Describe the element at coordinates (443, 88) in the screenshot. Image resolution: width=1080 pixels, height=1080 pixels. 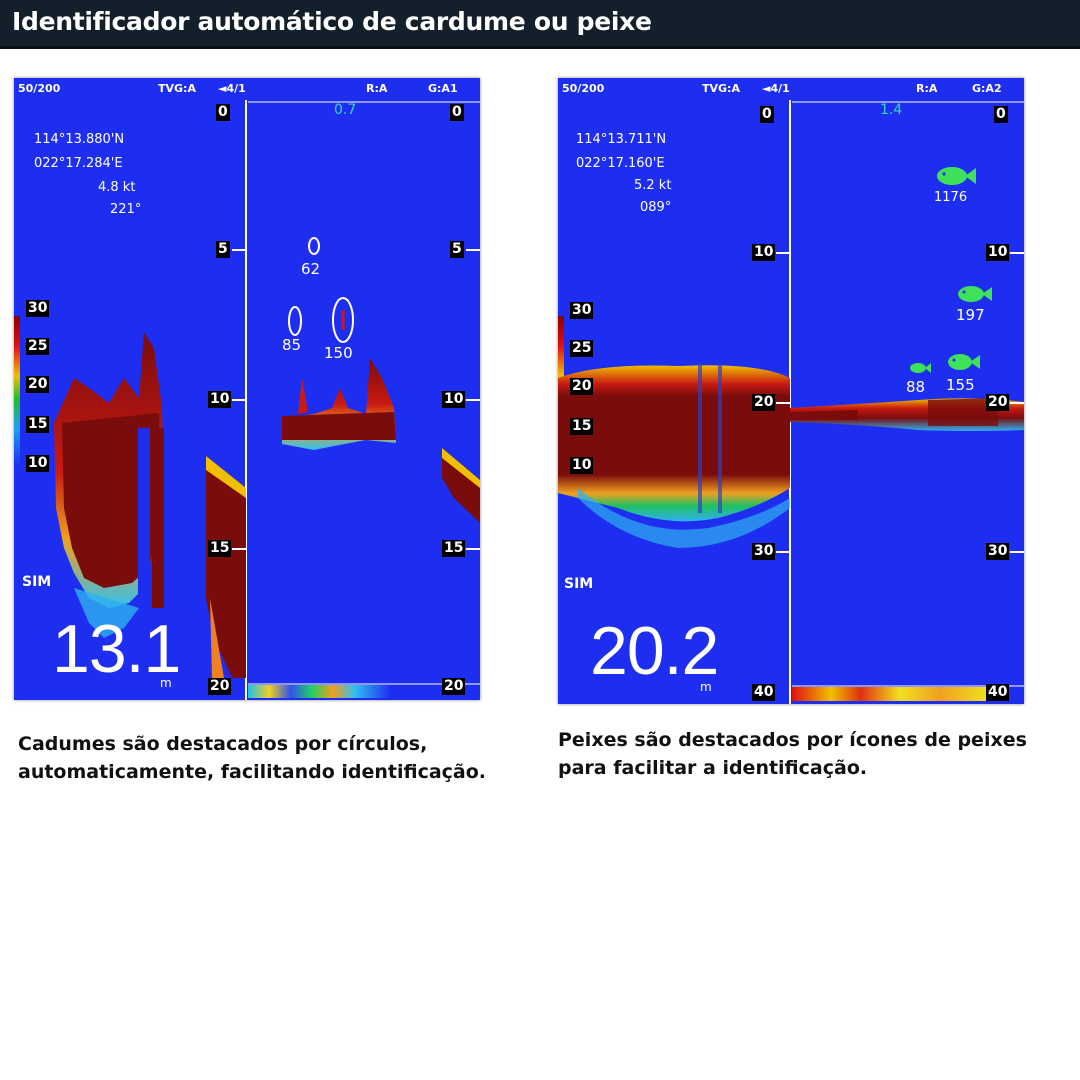
I see `g-readout: G:A1` at that location.